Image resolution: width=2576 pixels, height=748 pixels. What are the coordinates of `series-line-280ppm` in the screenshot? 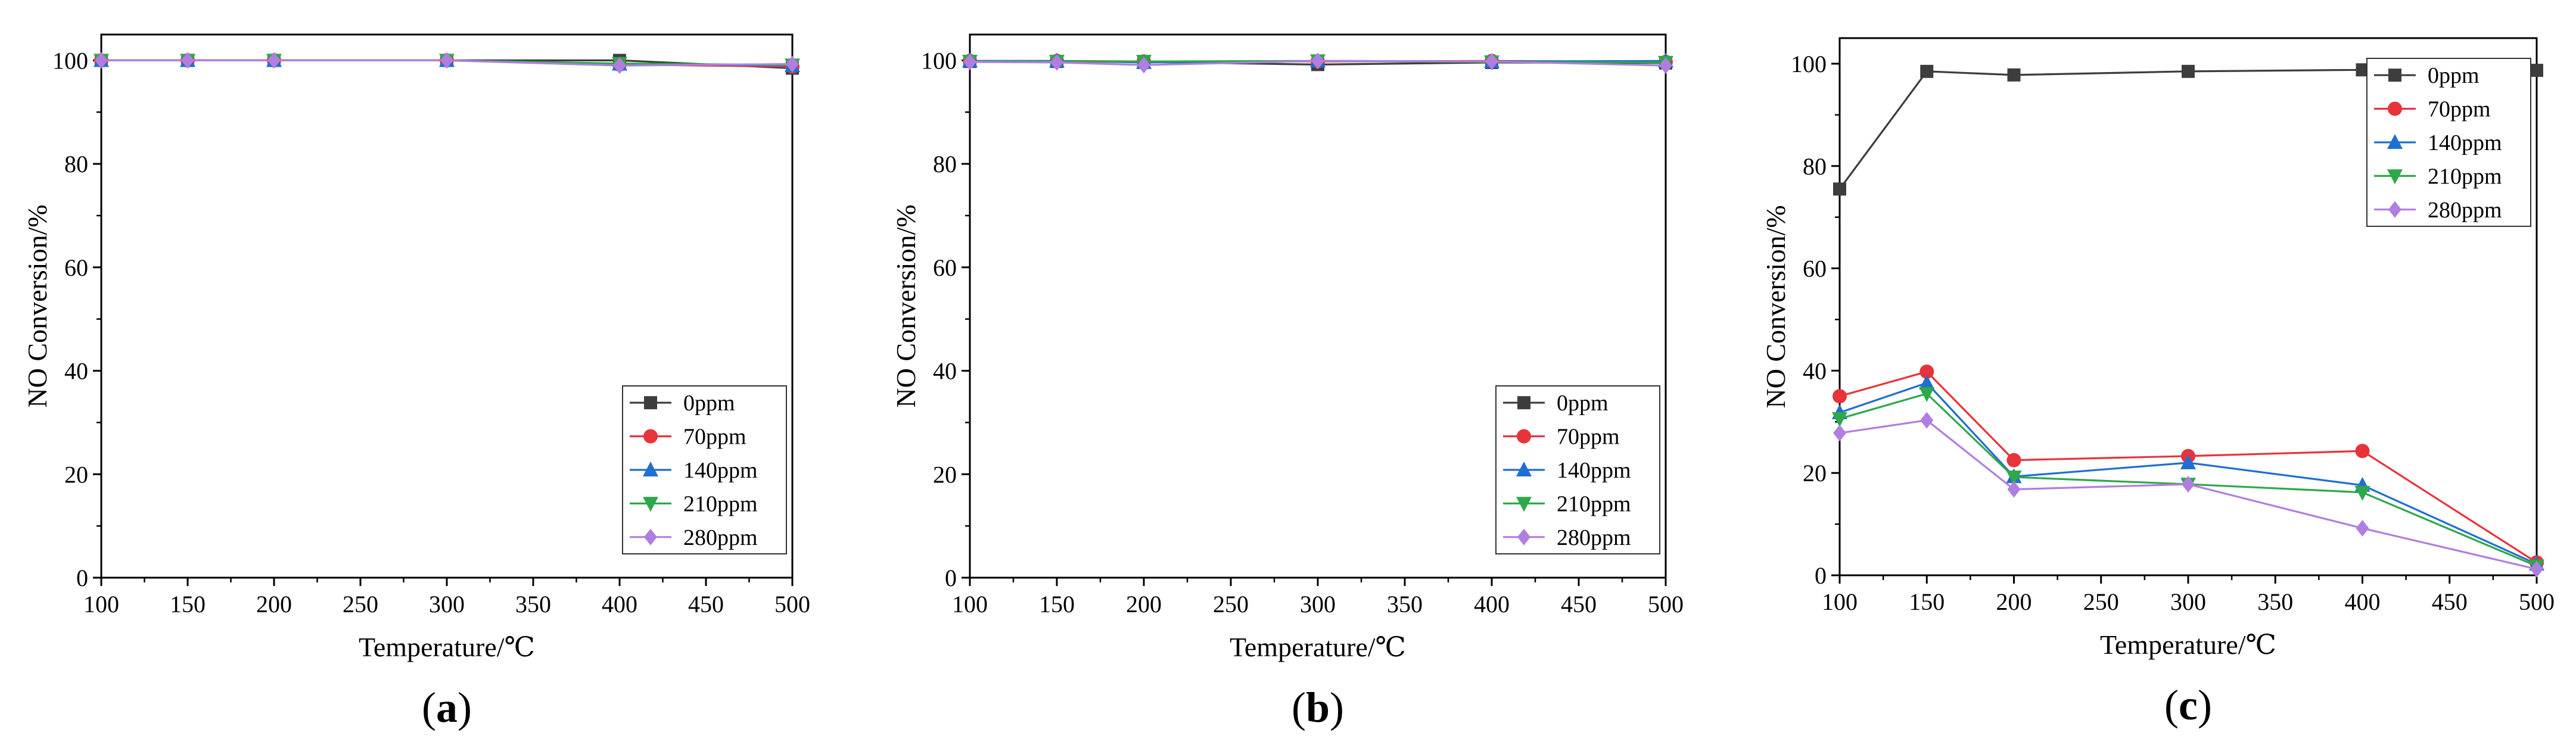 It's located at (1317, 63).